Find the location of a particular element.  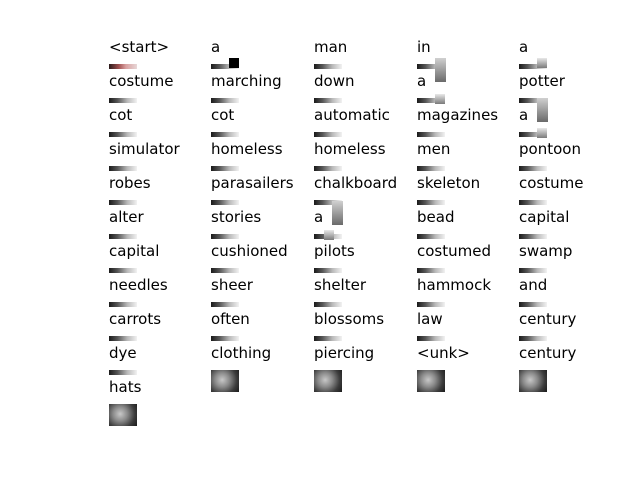

word-cell: piercing is located at coordinates (365, 368).